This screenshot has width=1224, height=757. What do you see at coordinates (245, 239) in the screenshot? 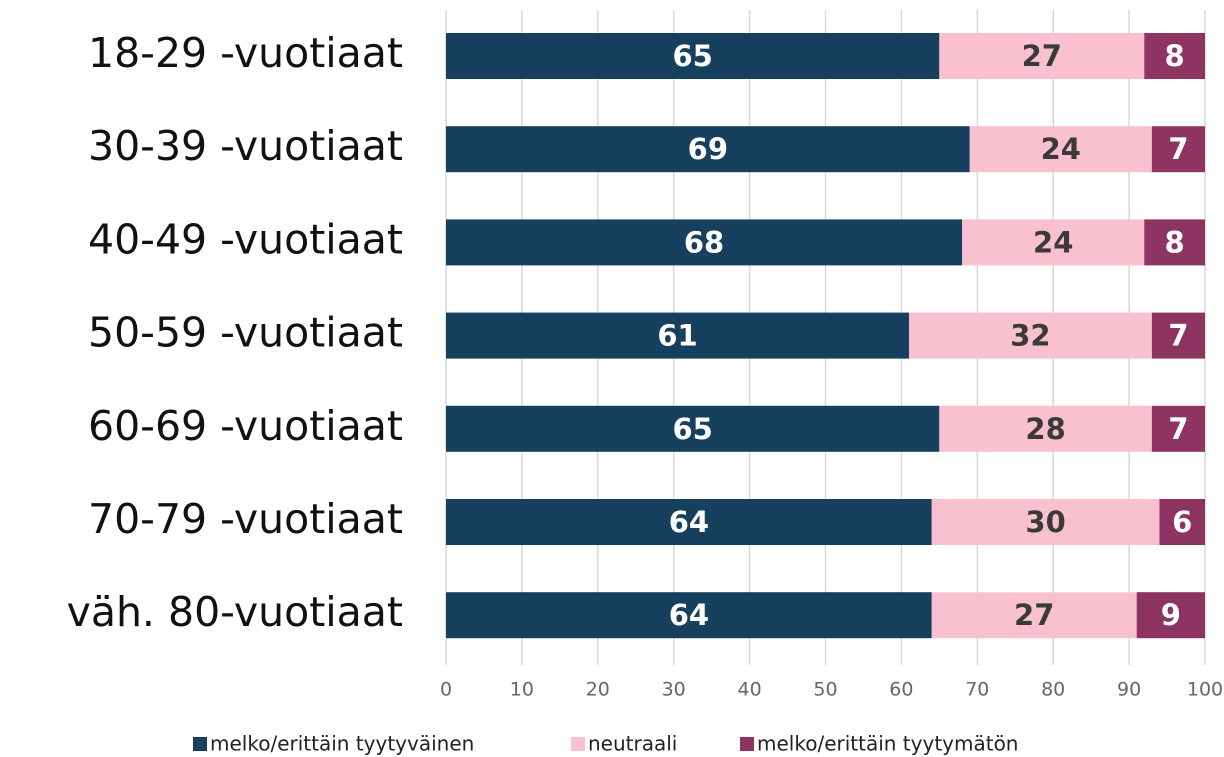
I see `category-label: 40-49 -vuotiaat` at bounding box center [245, 239].